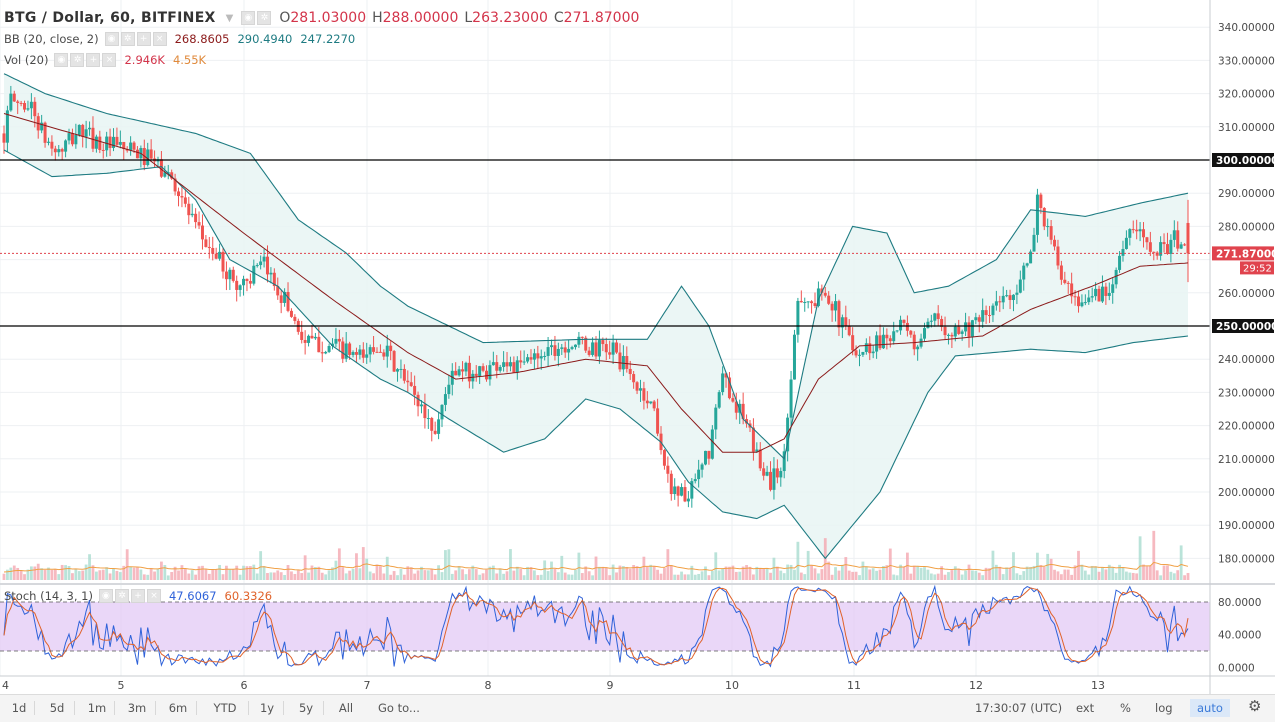 The height and width of the screenshot is (722, 1275). What do you see at coordinates (61, 60) in the screenshot?
I see `eye-icon: ◉` at bounding box center [61, 60].